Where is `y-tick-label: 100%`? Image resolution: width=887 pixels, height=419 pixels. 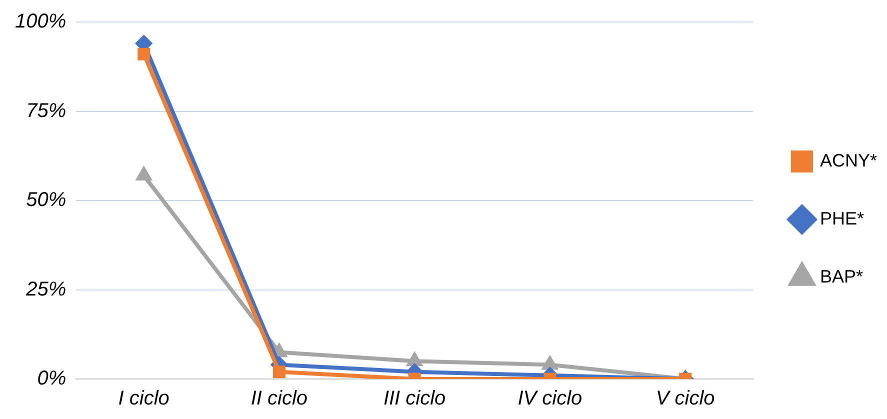 y-tick-label: 100% is located at coordinates (40, 21).